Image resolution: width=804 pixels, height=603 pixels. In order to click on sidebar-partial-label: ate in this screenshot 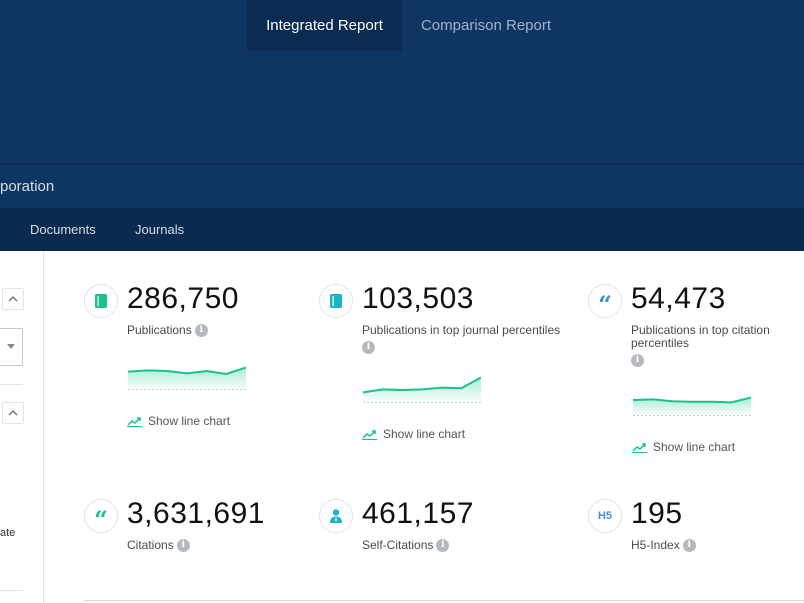, I will do `click(8, 533)`.